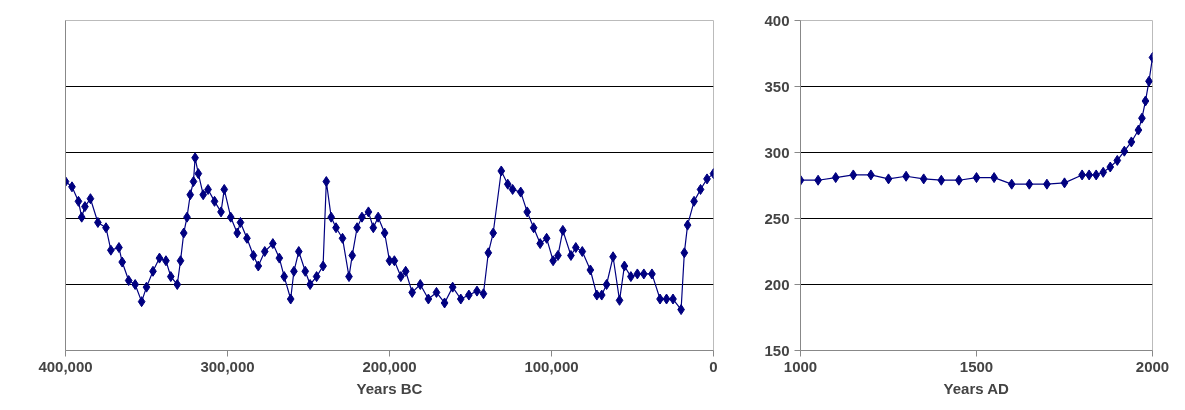  What do you see at coordinates (976, 366) in the screenshot?
I see `x-tick-label: 1500` at bounding box center [976, 366].